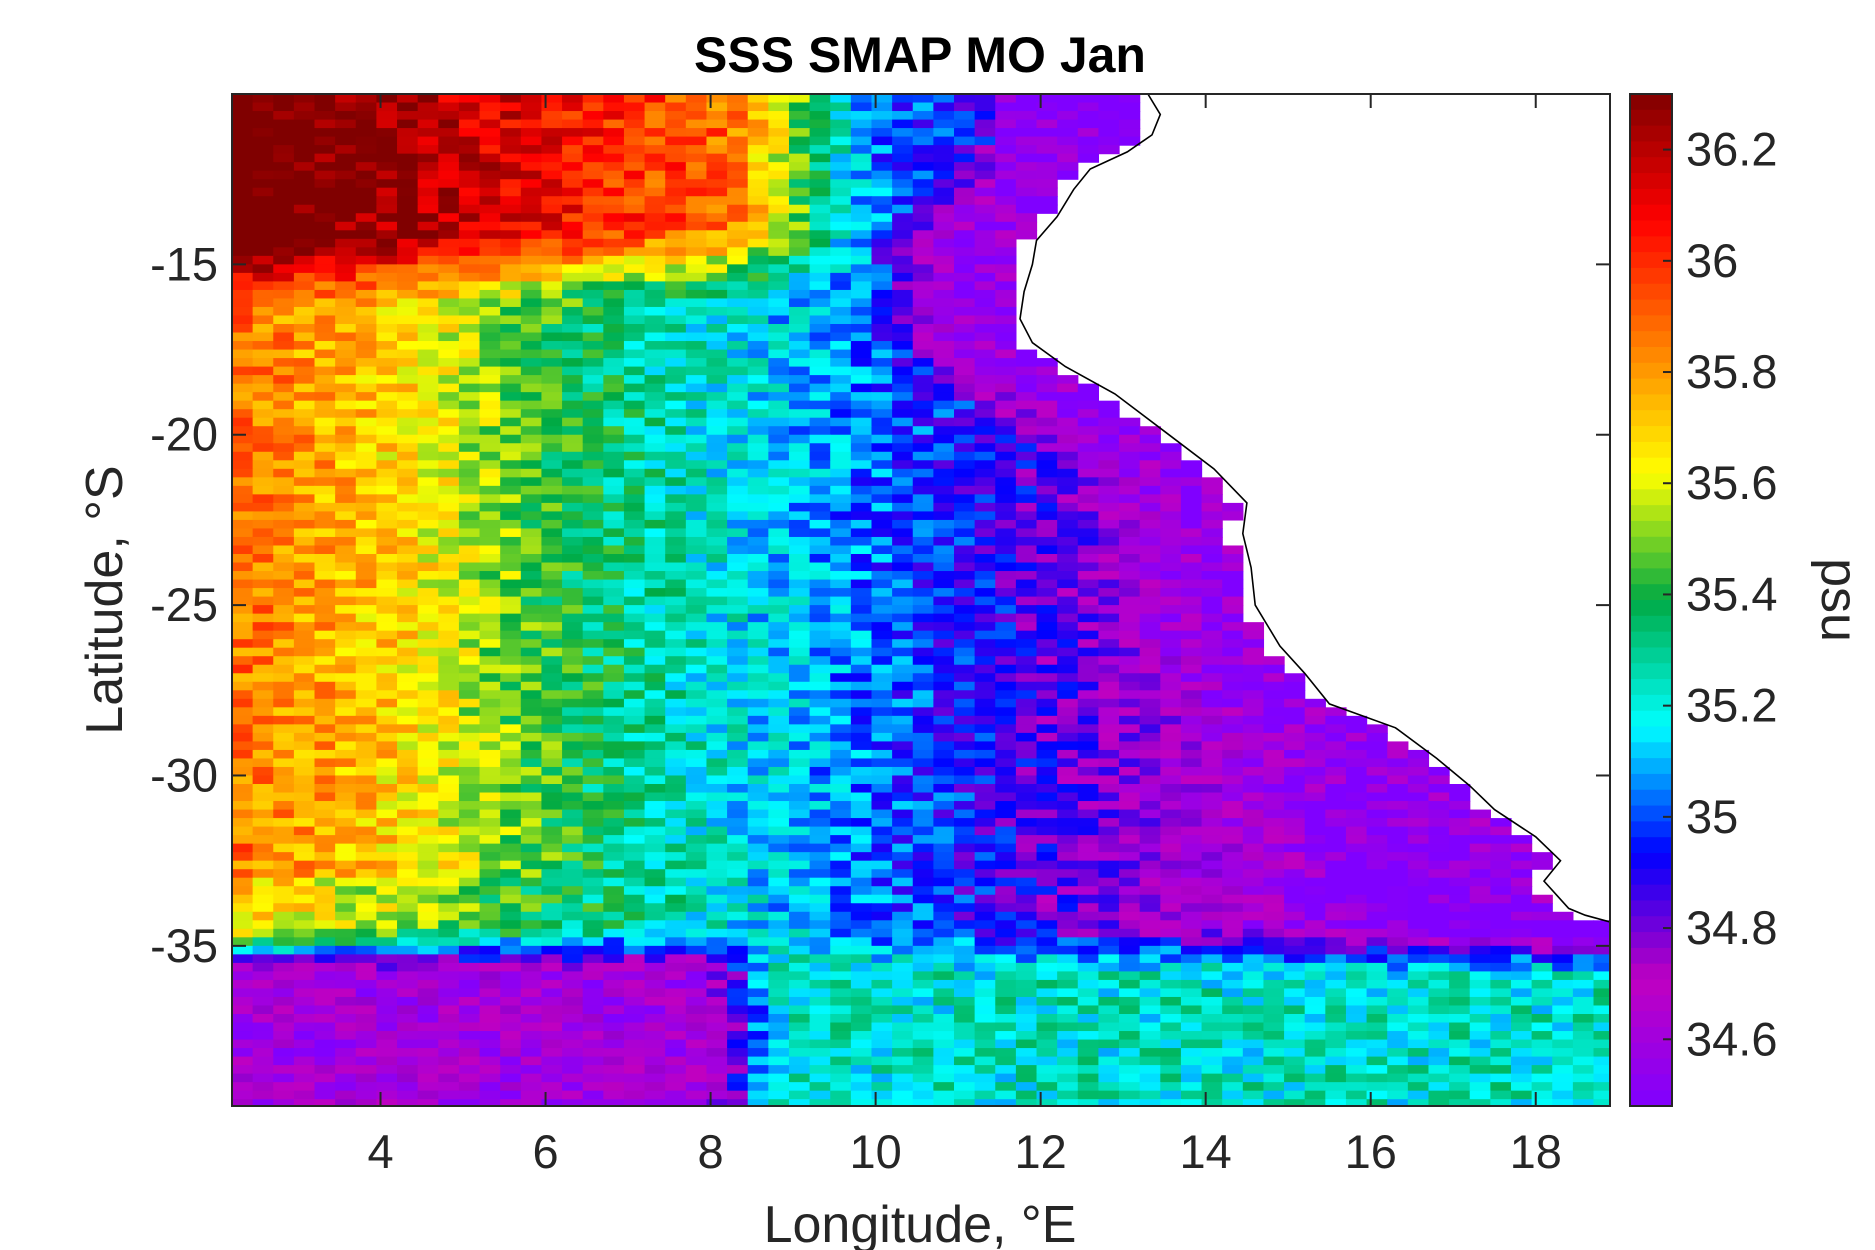 This screenshot has width=1875, height=1250. Describe the element at coordinates (820, 490) in the screenshot. I see `heatmap-cell-1928` at that location.